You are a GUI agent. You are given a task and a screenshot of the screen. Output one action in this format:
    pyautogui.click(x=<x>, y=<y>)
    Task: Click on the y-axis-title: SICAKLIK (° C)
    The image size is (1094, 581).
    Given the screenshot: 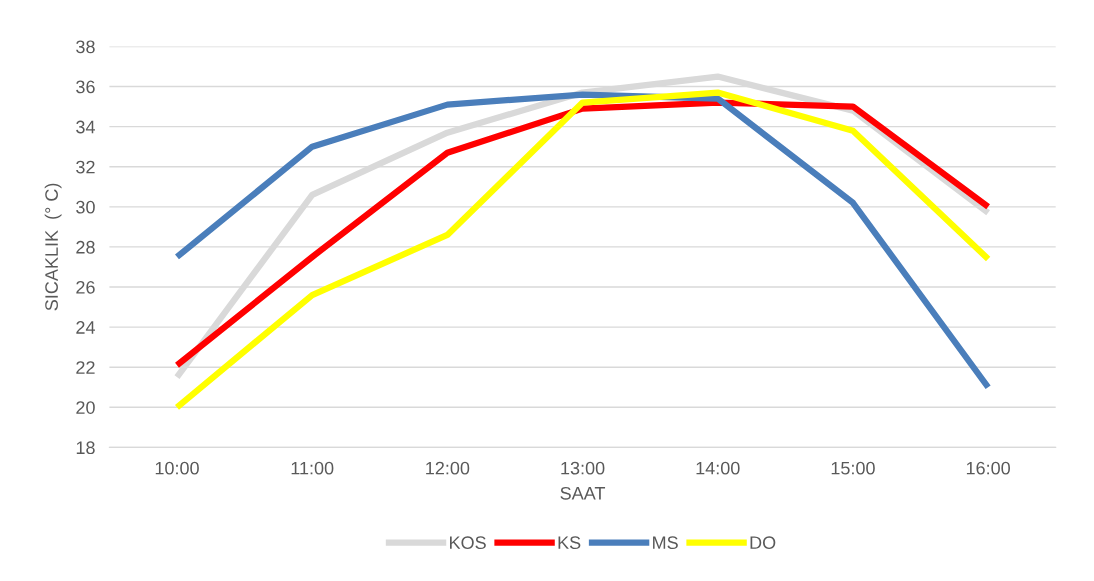 What is the action you would take?
    pyautogui.click(x=53, y=247)
    